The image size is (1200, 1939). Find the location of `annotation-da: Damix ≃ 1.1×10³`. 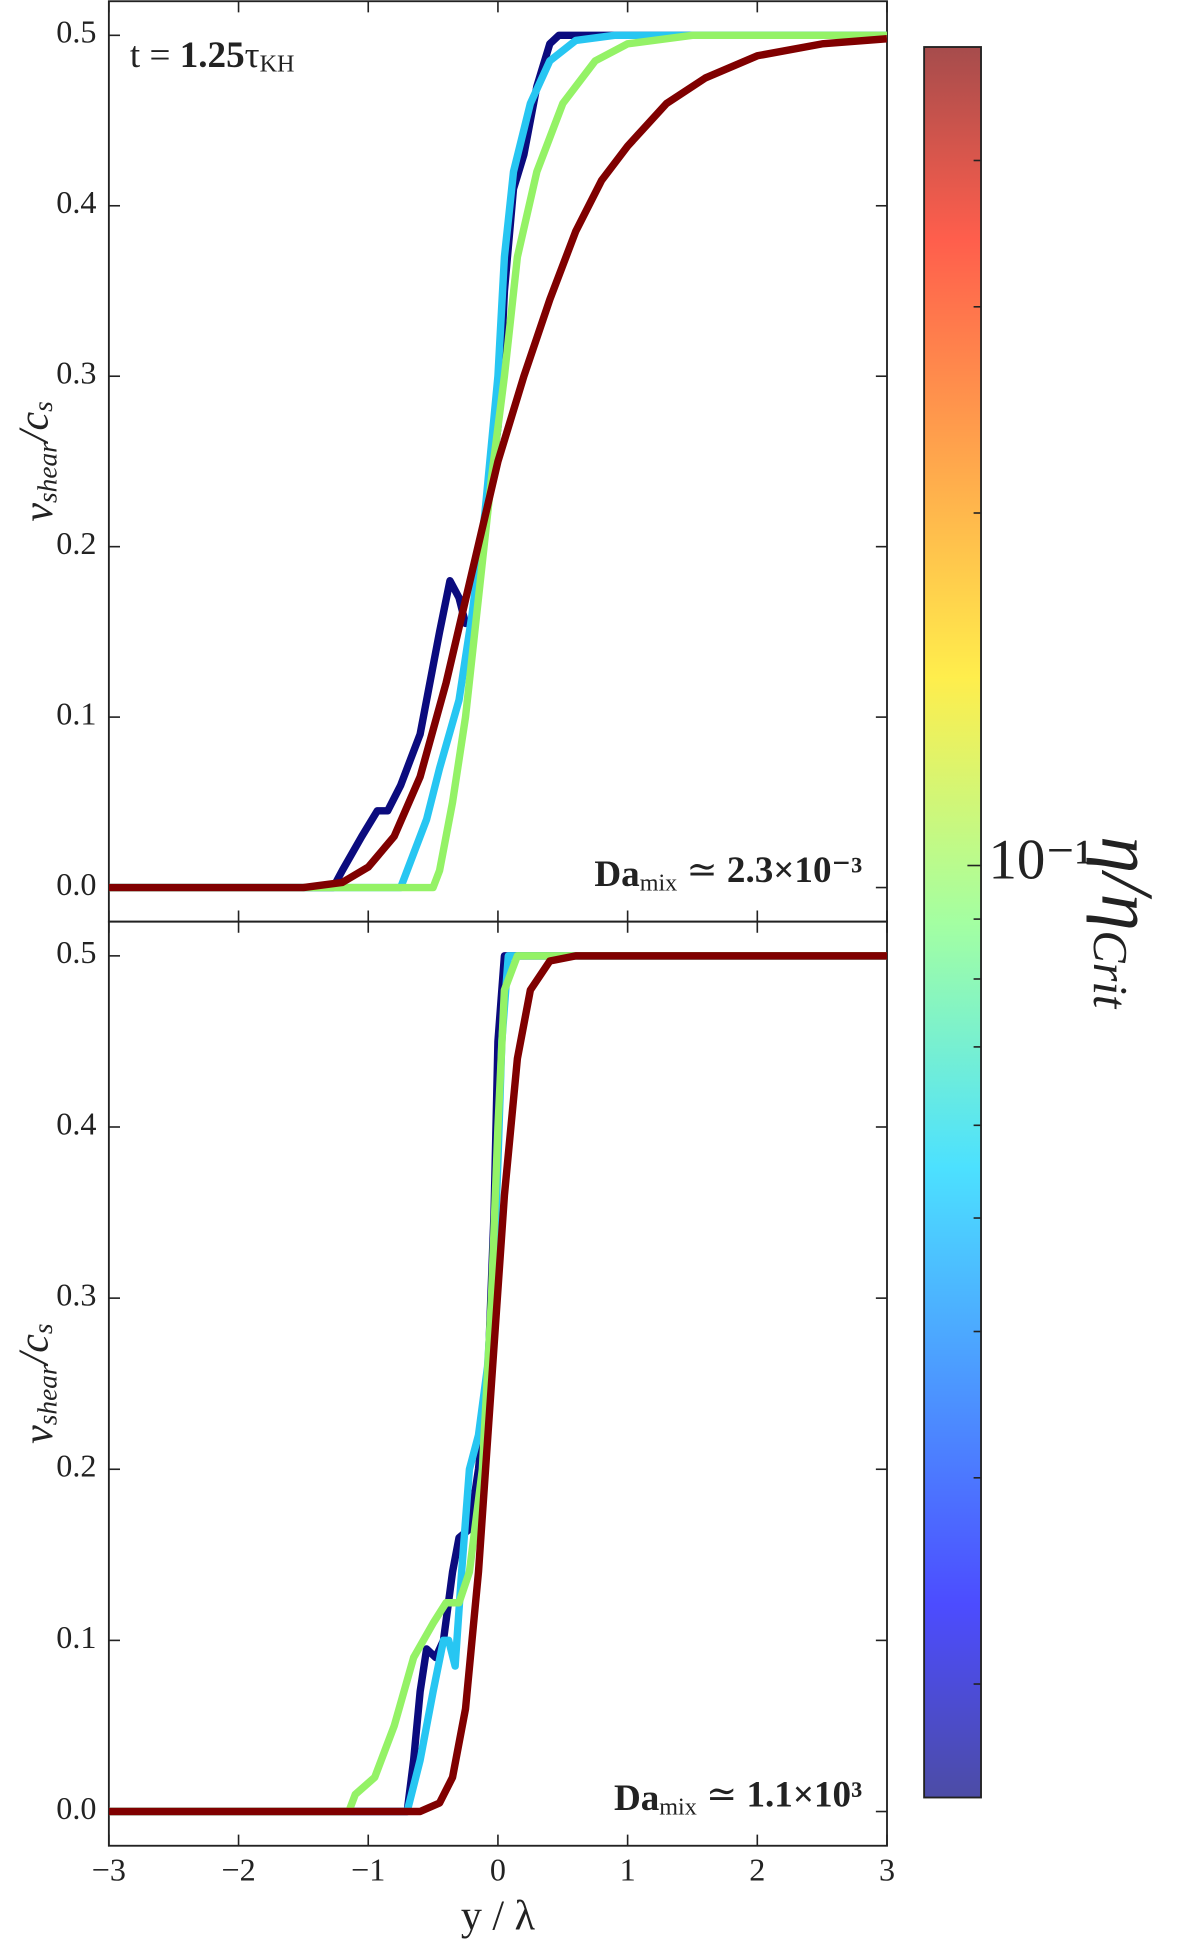

annotation-da: Damix ≃ 1.1×10³ is located at coordinates (738, 1797).